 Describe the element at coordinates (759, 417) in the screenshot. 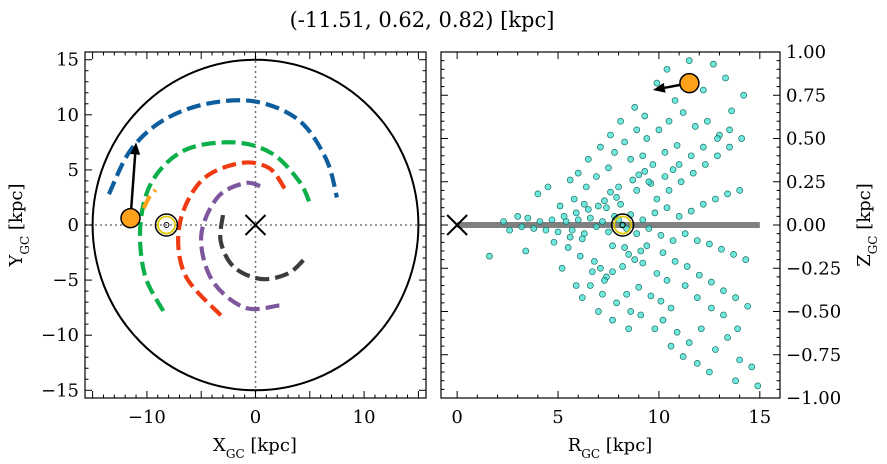

I see `x-tick-label: 15` at that location.